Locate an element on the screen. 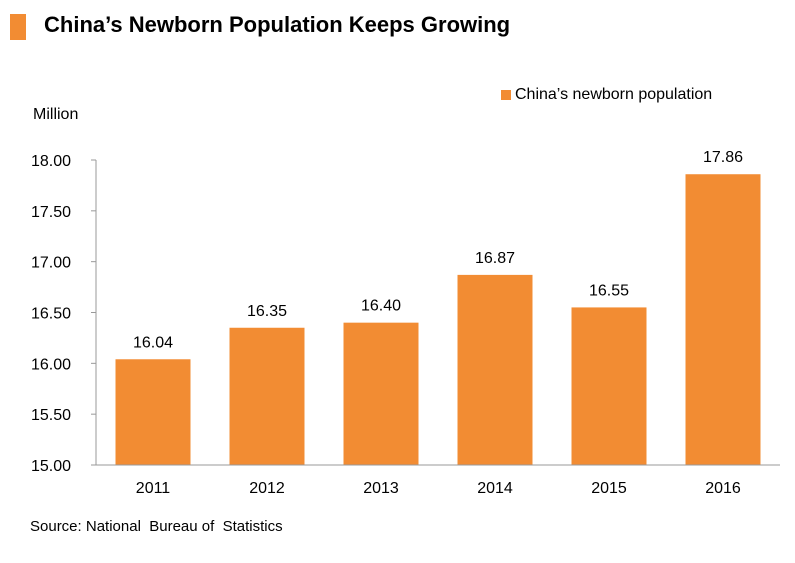 The image size is (795, 563). x-tick-label: 2014 is located at coordinates (495, 488).